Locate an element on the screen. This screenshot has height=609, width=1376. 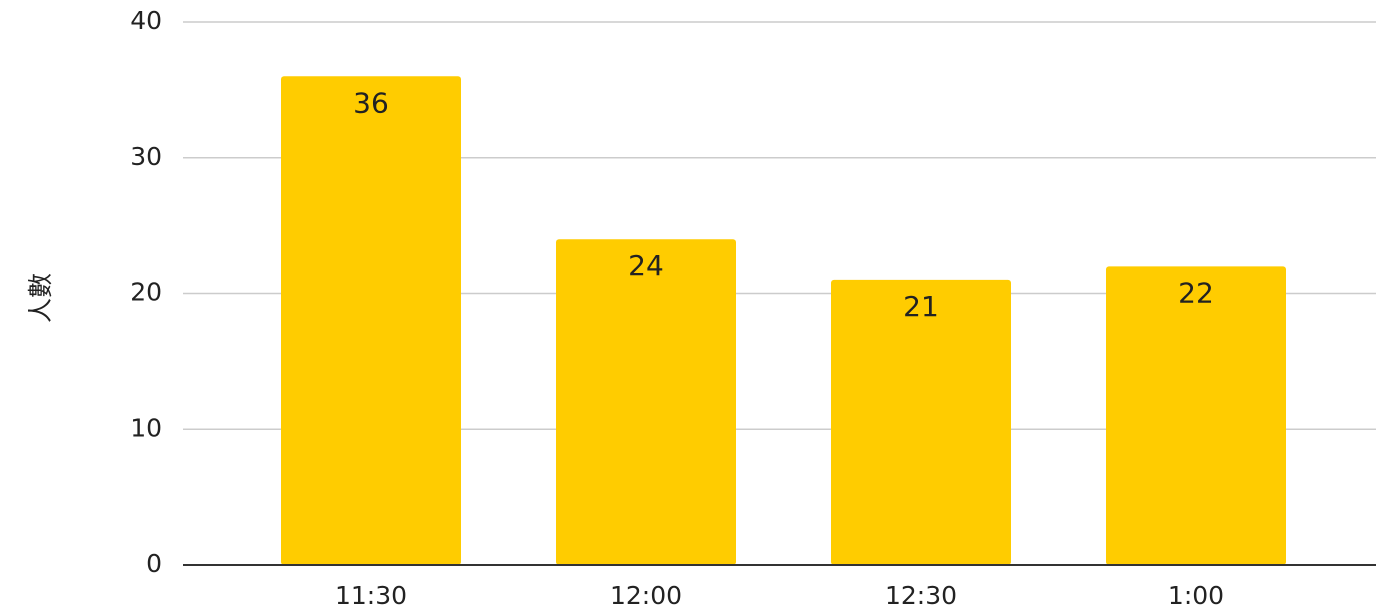
y-tick-label: 10 is located at coordinates (146, 427).